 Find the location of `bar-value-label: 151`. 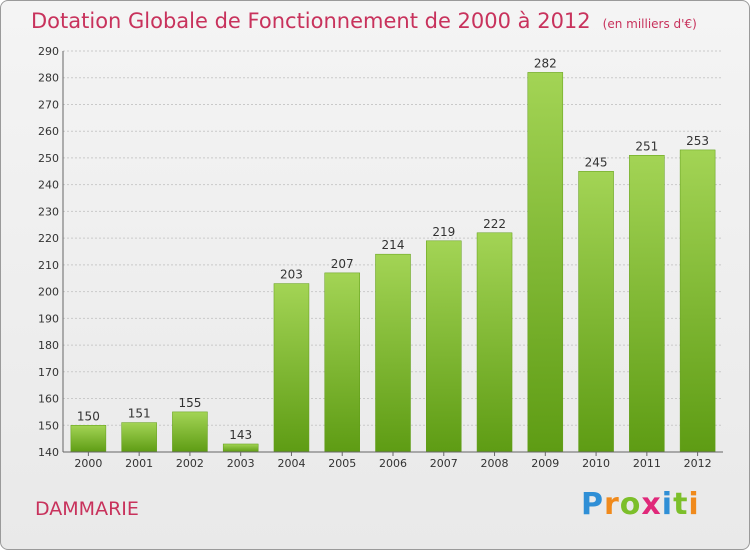

bar-value-label: 151 is located at coordinates (139, 414).